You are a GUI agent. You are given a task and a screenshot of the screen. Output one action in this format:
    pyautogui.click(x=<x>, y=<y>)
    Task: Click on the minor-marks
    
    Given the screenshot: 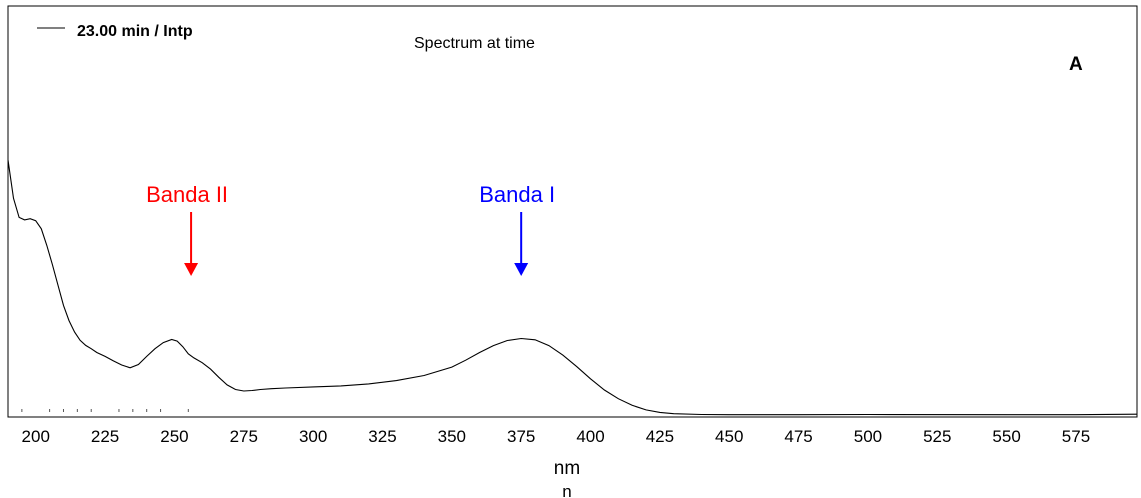 What is the action you would take?
    pyautogui.click(x=105, y=410)
    